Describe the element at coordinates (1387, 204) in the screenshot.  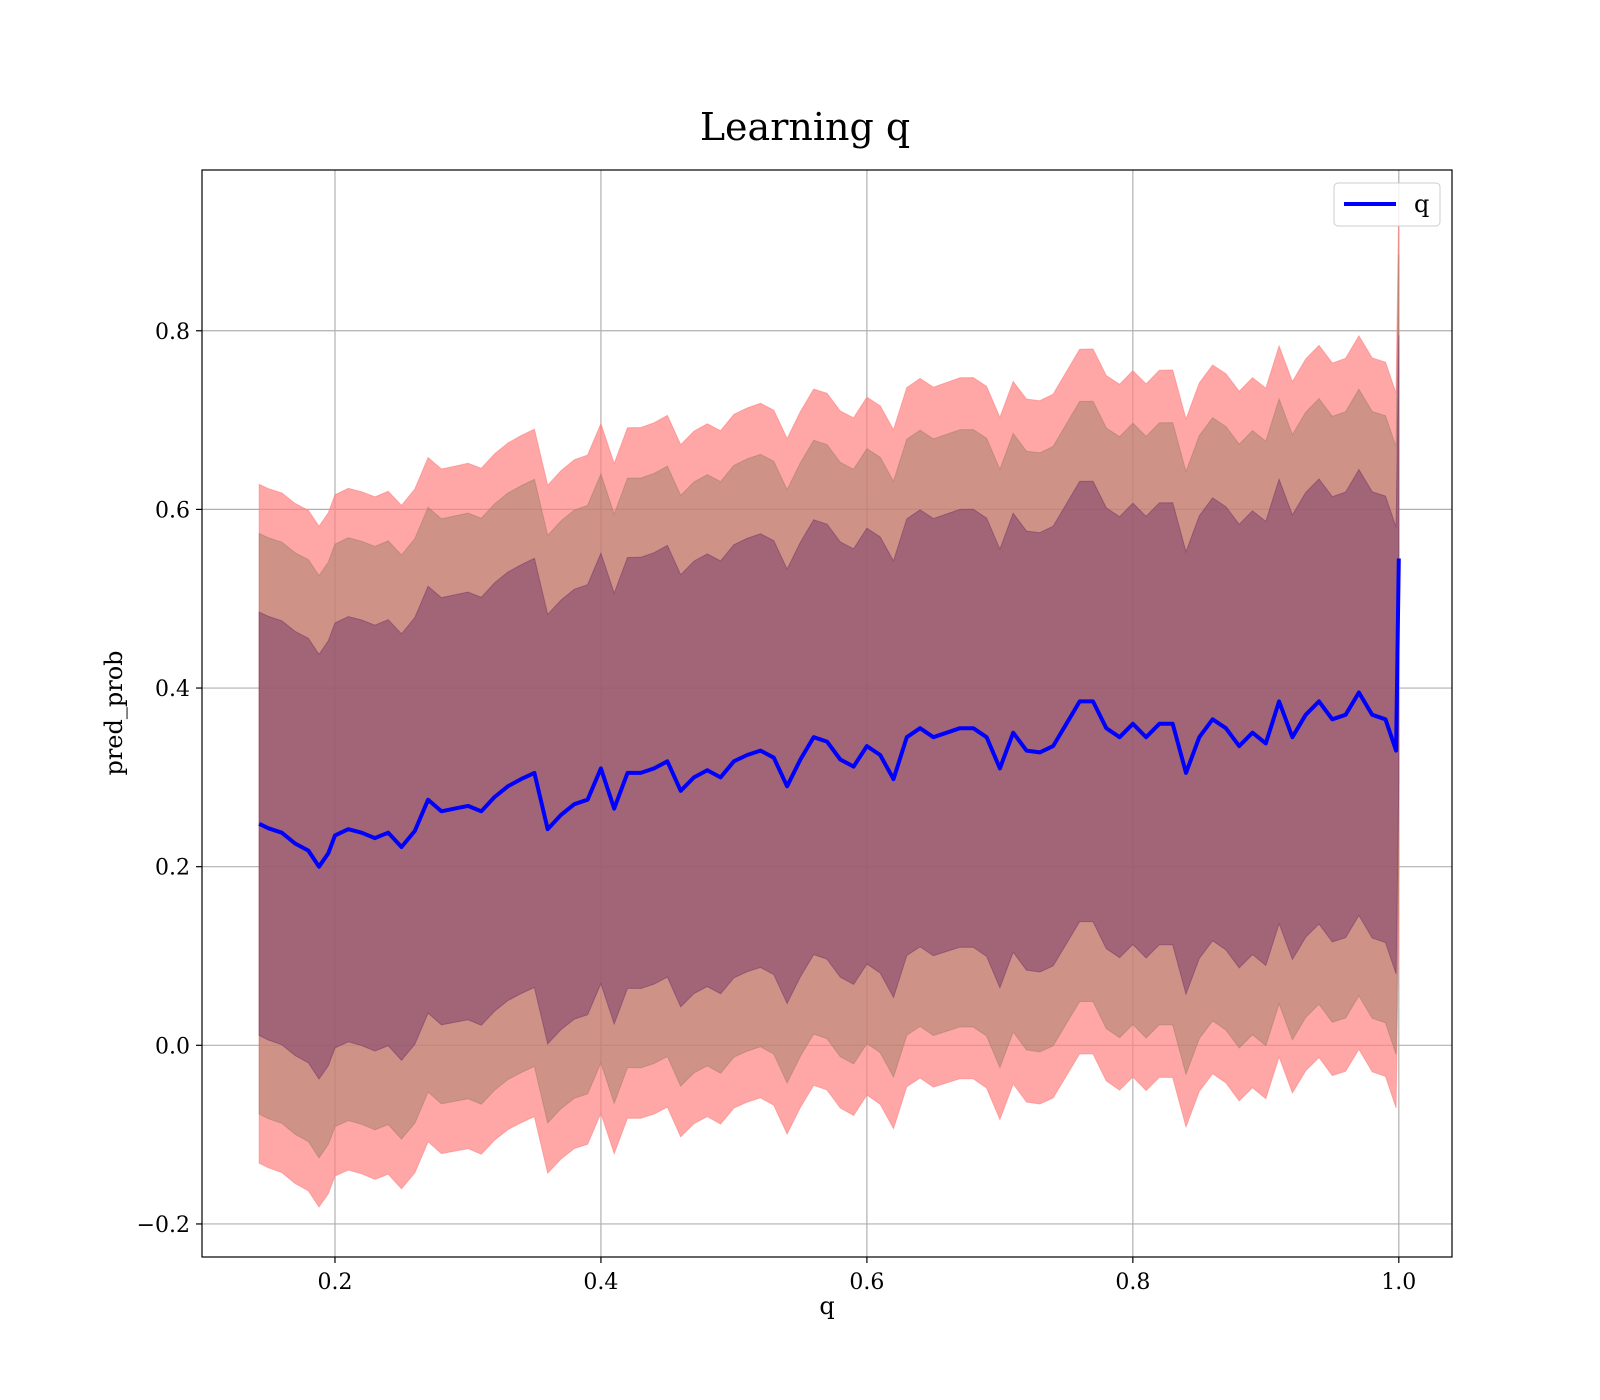
I see `legend: q` at that location.